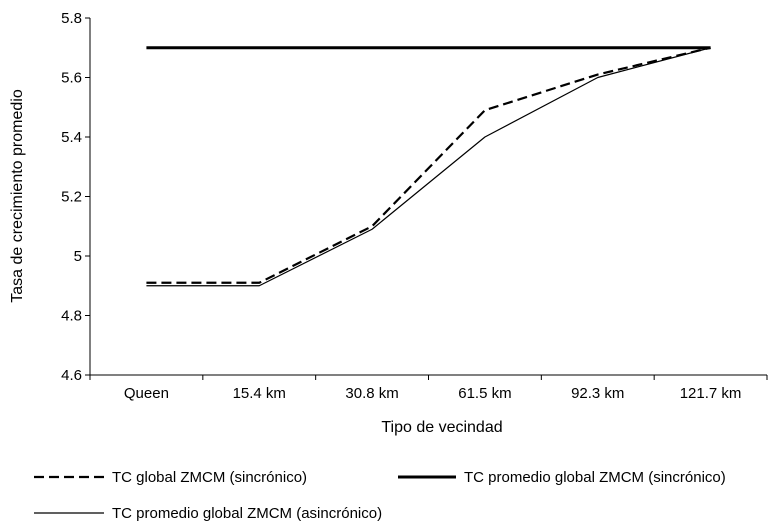  What do you see at coordinates (371, 393) in the screenshot?
I see `x-tick-label: 30.8 km` at bounding box center [371, 393].